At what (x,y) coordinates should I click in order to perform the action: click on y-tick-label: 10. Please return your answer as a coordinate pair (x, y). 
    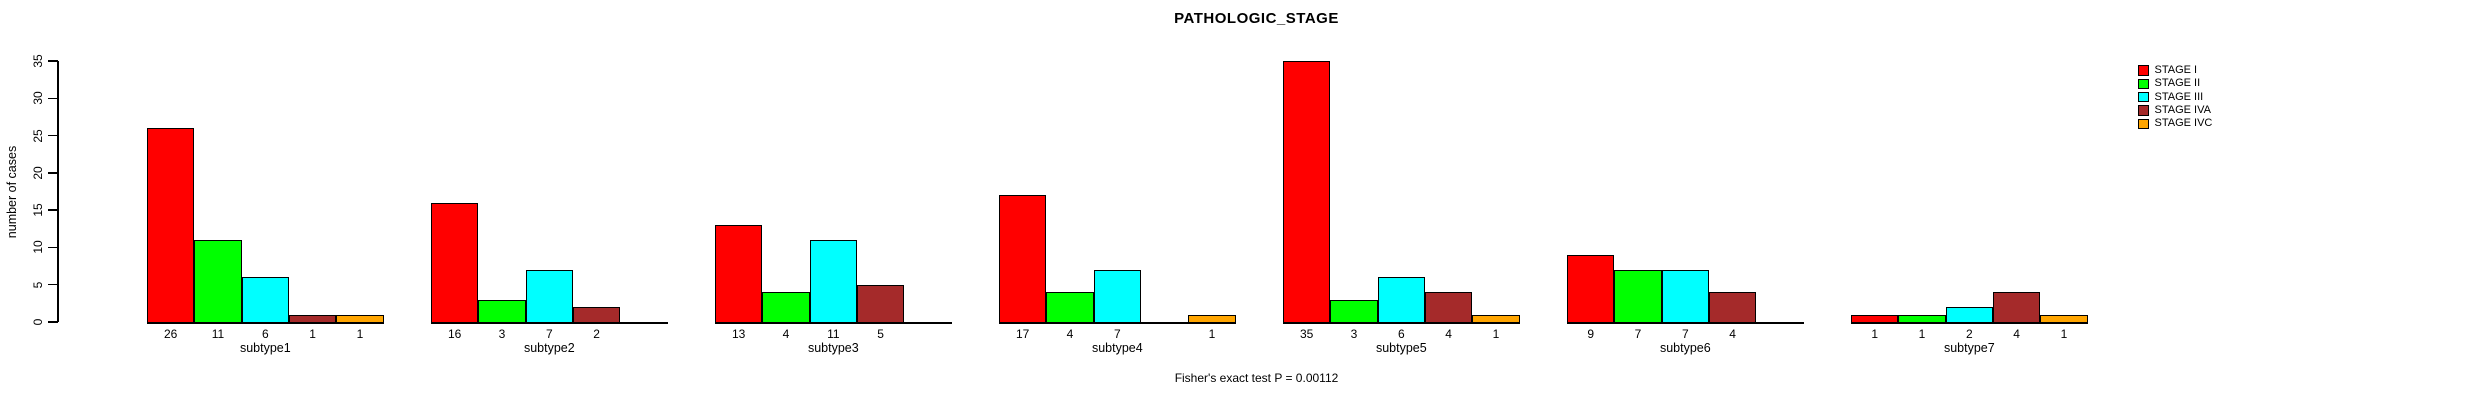
    Looking at the image, I should click on (38, 247).